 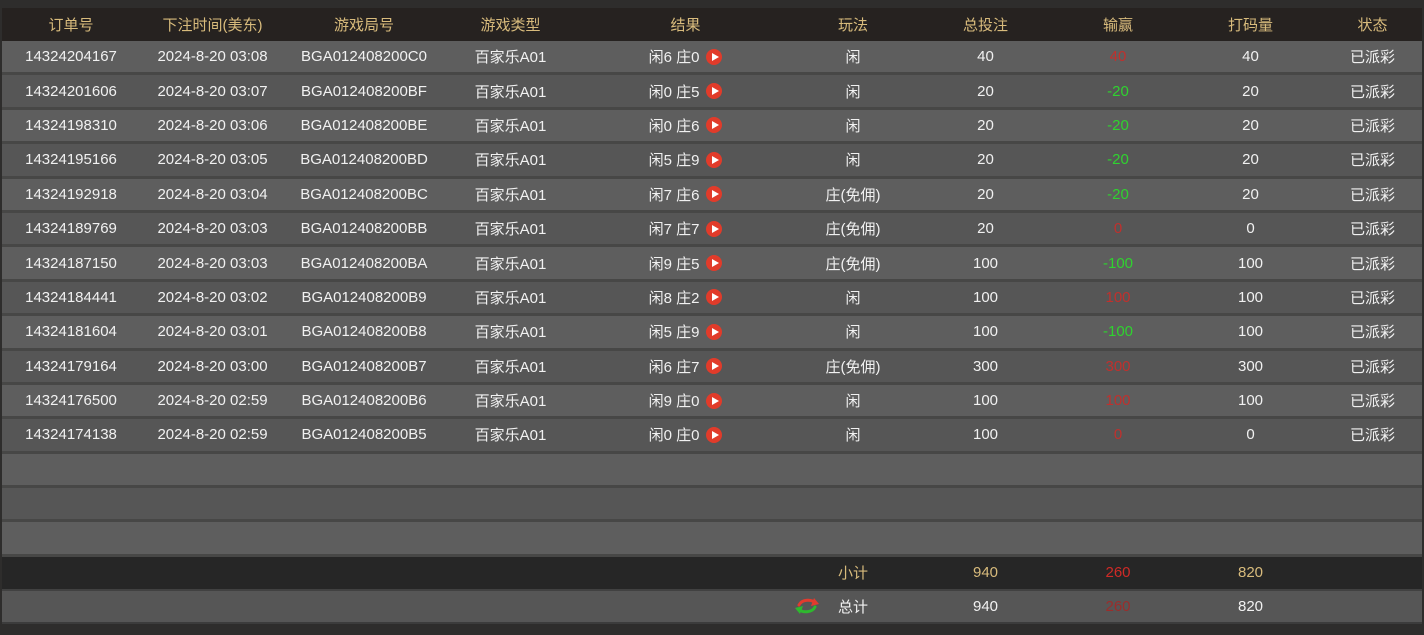 I want to click on result-cell: 闲6 庄0, so click(x=685, y=56).